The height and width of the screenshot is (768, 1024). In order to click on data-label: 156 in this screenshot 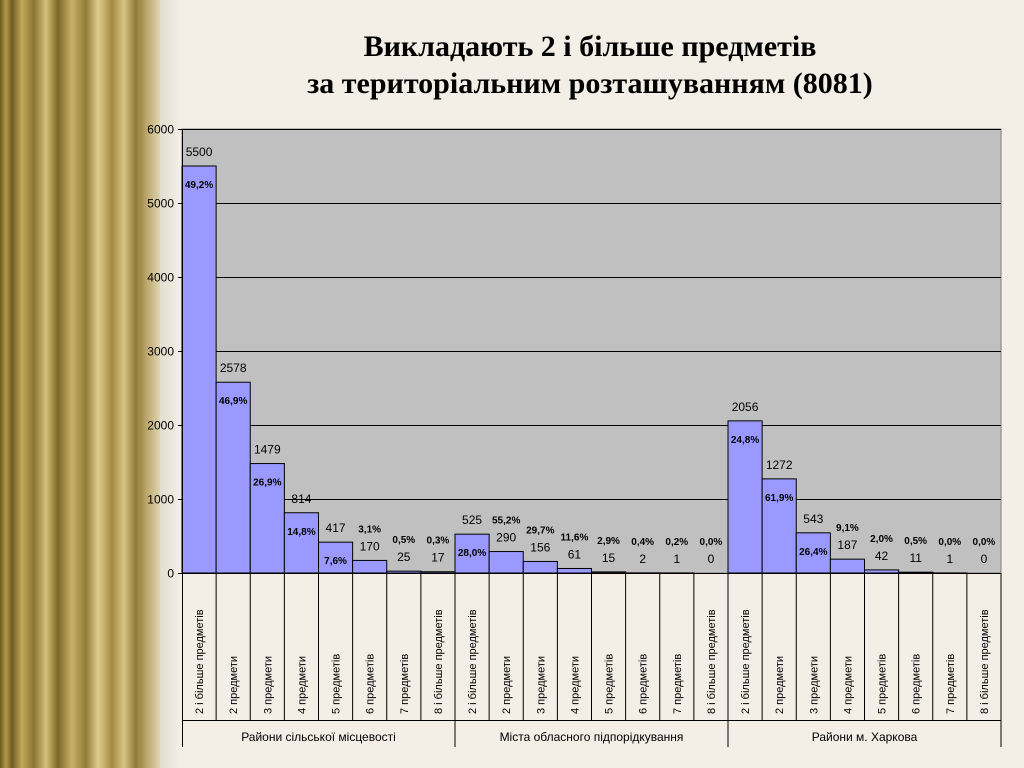, I will do `click(540, 547)`.